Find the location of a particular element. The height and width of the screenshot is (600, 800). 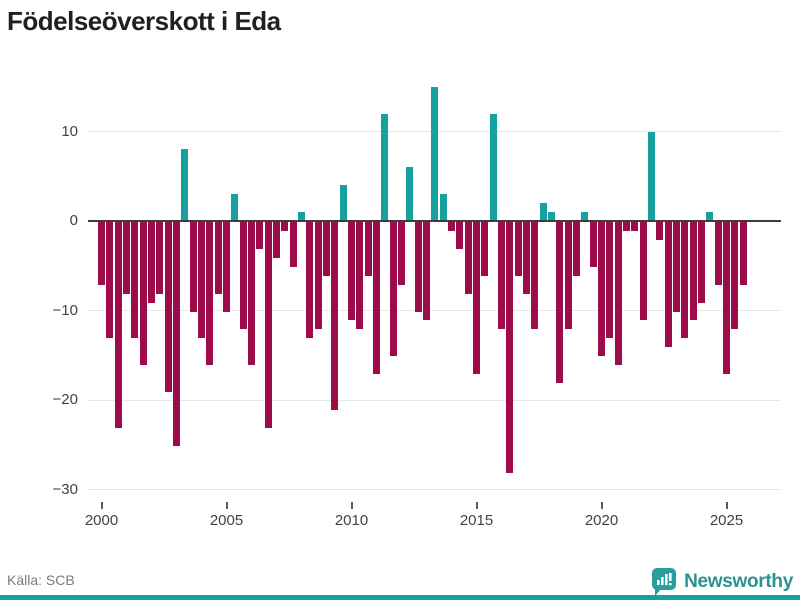

x-tick-label: 2015 is located at coordinates (476, 520).